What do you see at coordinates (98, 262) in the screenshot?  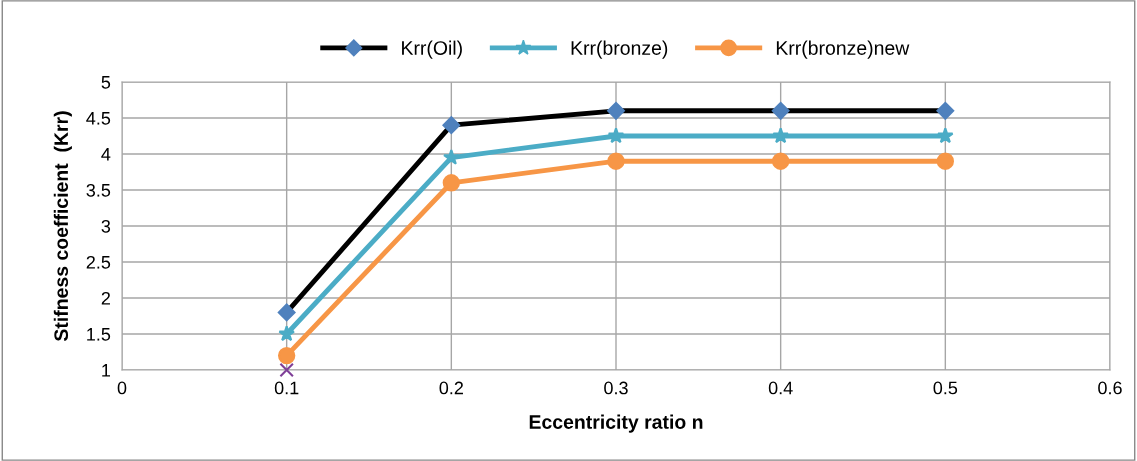 I see `y-tick-label: 2.5` at bounding box center [98, 262].